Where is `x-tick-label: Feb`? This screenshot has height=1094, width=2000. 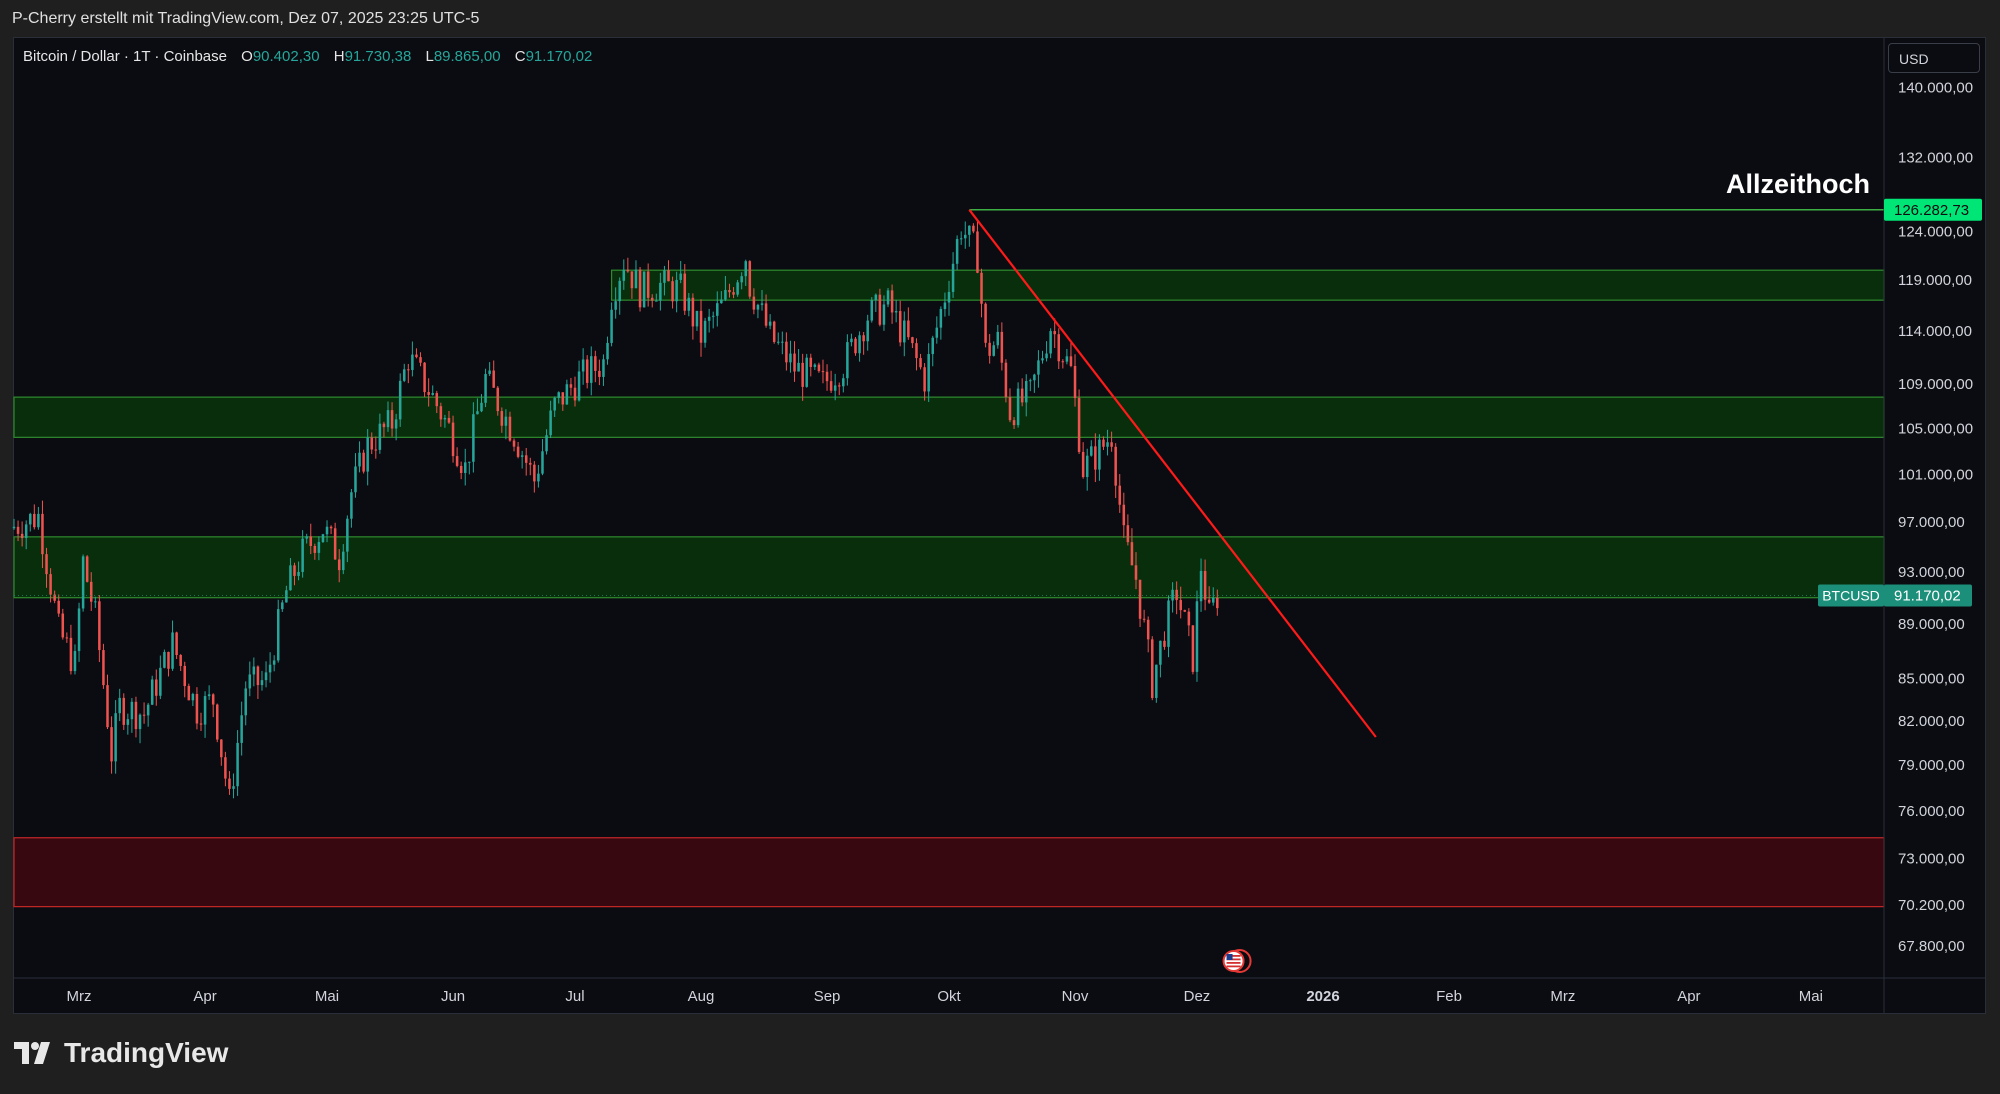 x-tick-label: Feb is located at coordinates (1449, 996).